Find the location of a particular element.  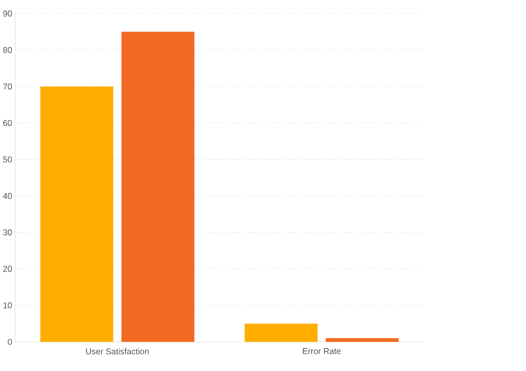

y-tick-label: 40 is located at coordinates (7, 195).